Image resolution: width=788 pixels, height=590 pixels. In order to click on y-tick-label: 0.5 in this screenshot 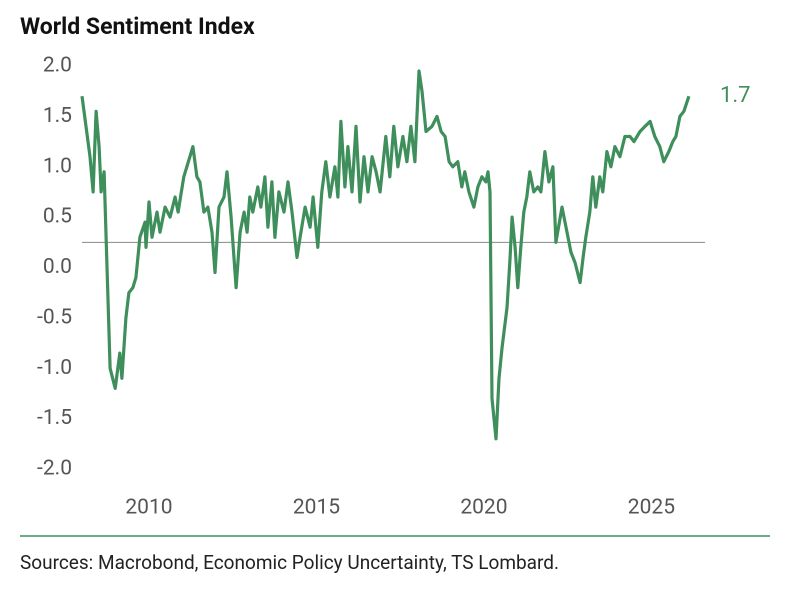, I will do `click(57, 217)`.